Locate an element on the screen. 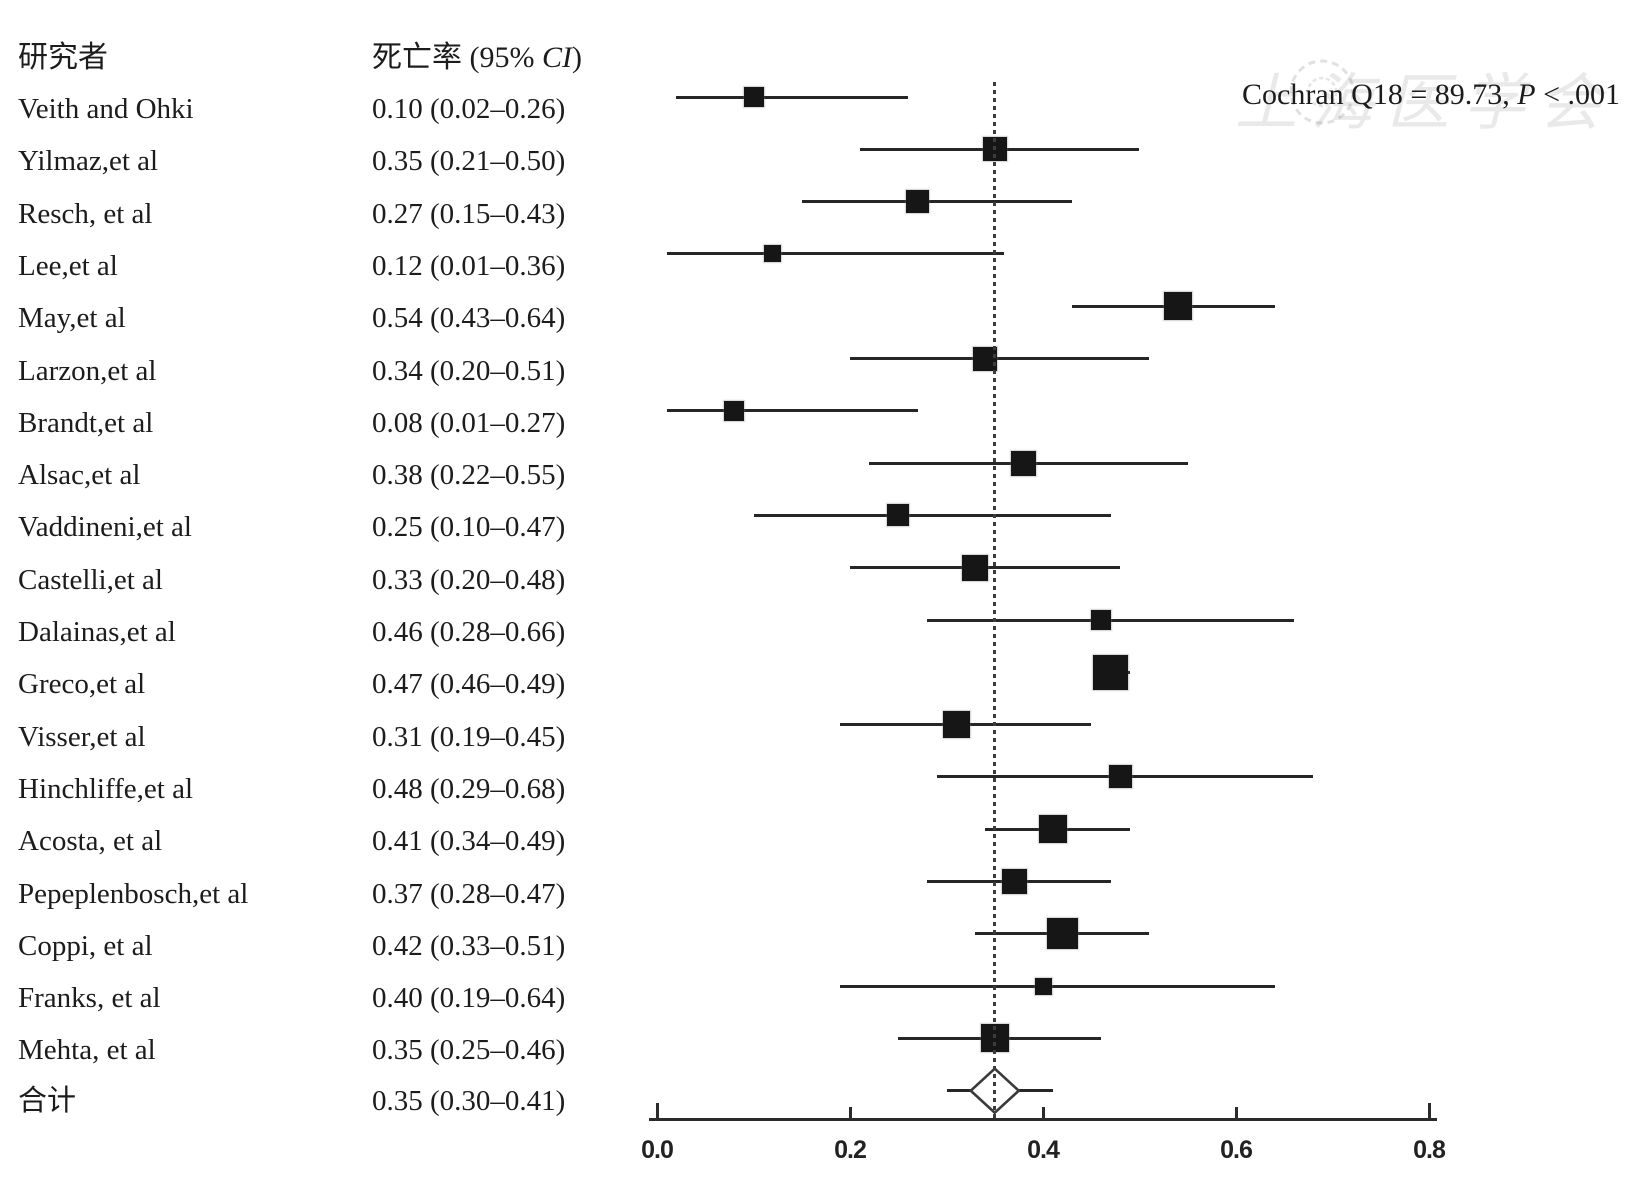 The width and height of the screenshot is (1637, 1187). study-label: Pepeplenbosch,et al is located at coordinates (133, 893).